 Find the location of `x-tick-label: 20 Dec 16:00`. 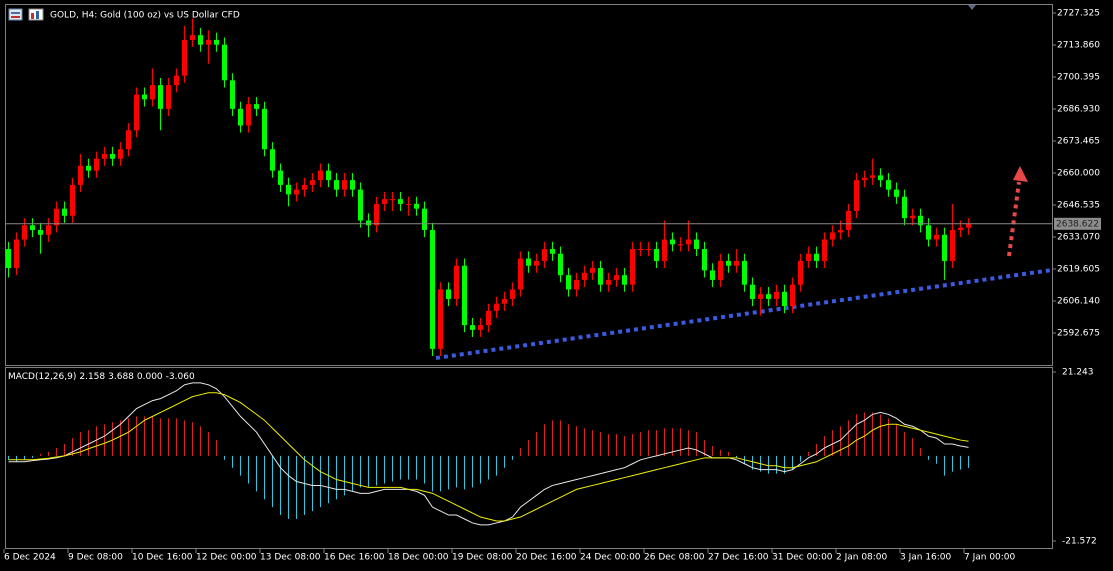

x-tick-label: 20 Dec 16:00 is located at coordinates (546, 558).